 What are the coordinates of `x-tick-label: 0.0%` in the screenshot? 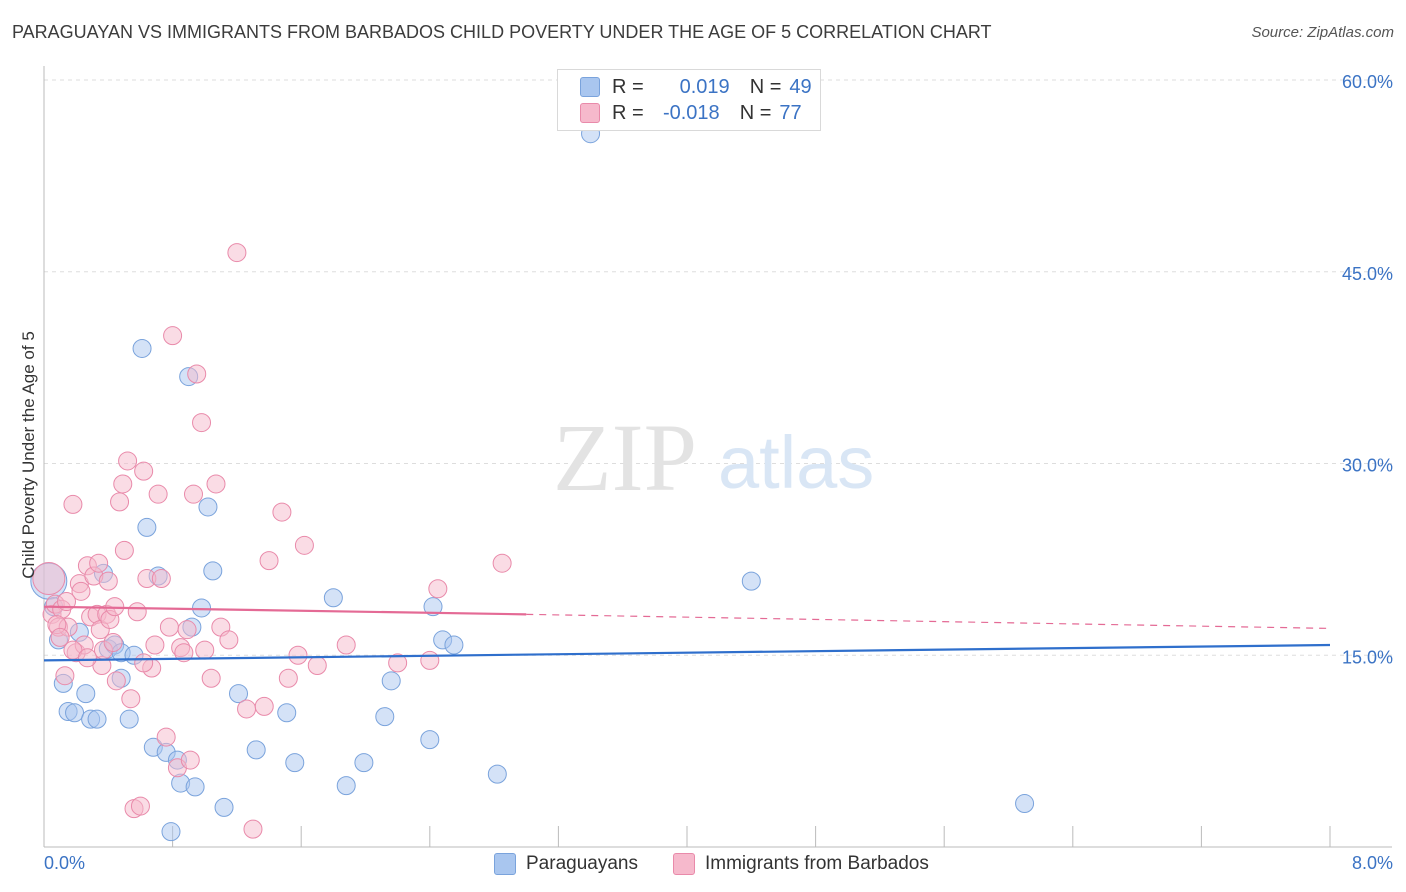 It's located at (64, 863).